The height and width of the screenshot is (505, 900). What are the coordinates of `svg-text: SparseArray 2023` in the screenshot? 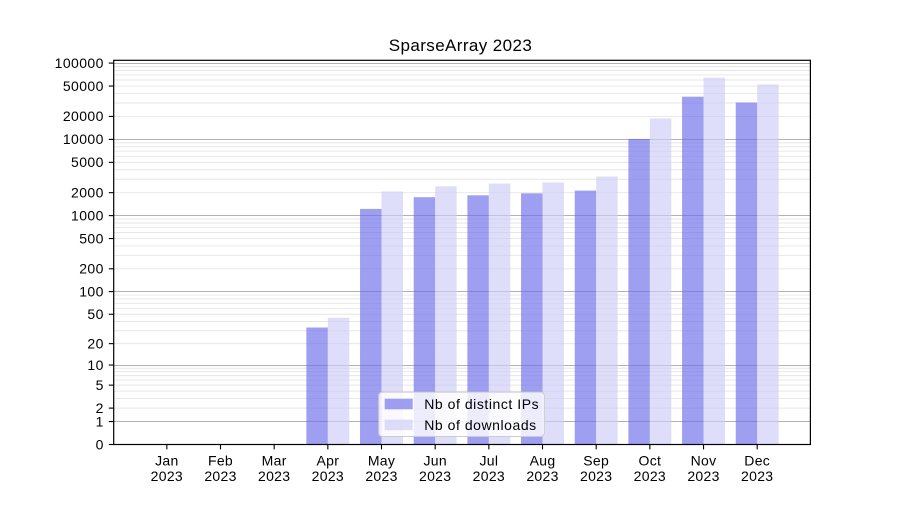 It's located at (460, 45).